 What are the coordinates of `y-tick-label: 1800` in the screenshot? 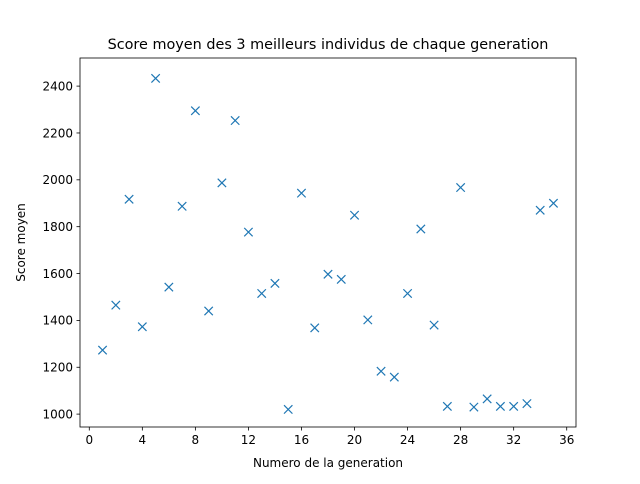 It's located at (57, 227).